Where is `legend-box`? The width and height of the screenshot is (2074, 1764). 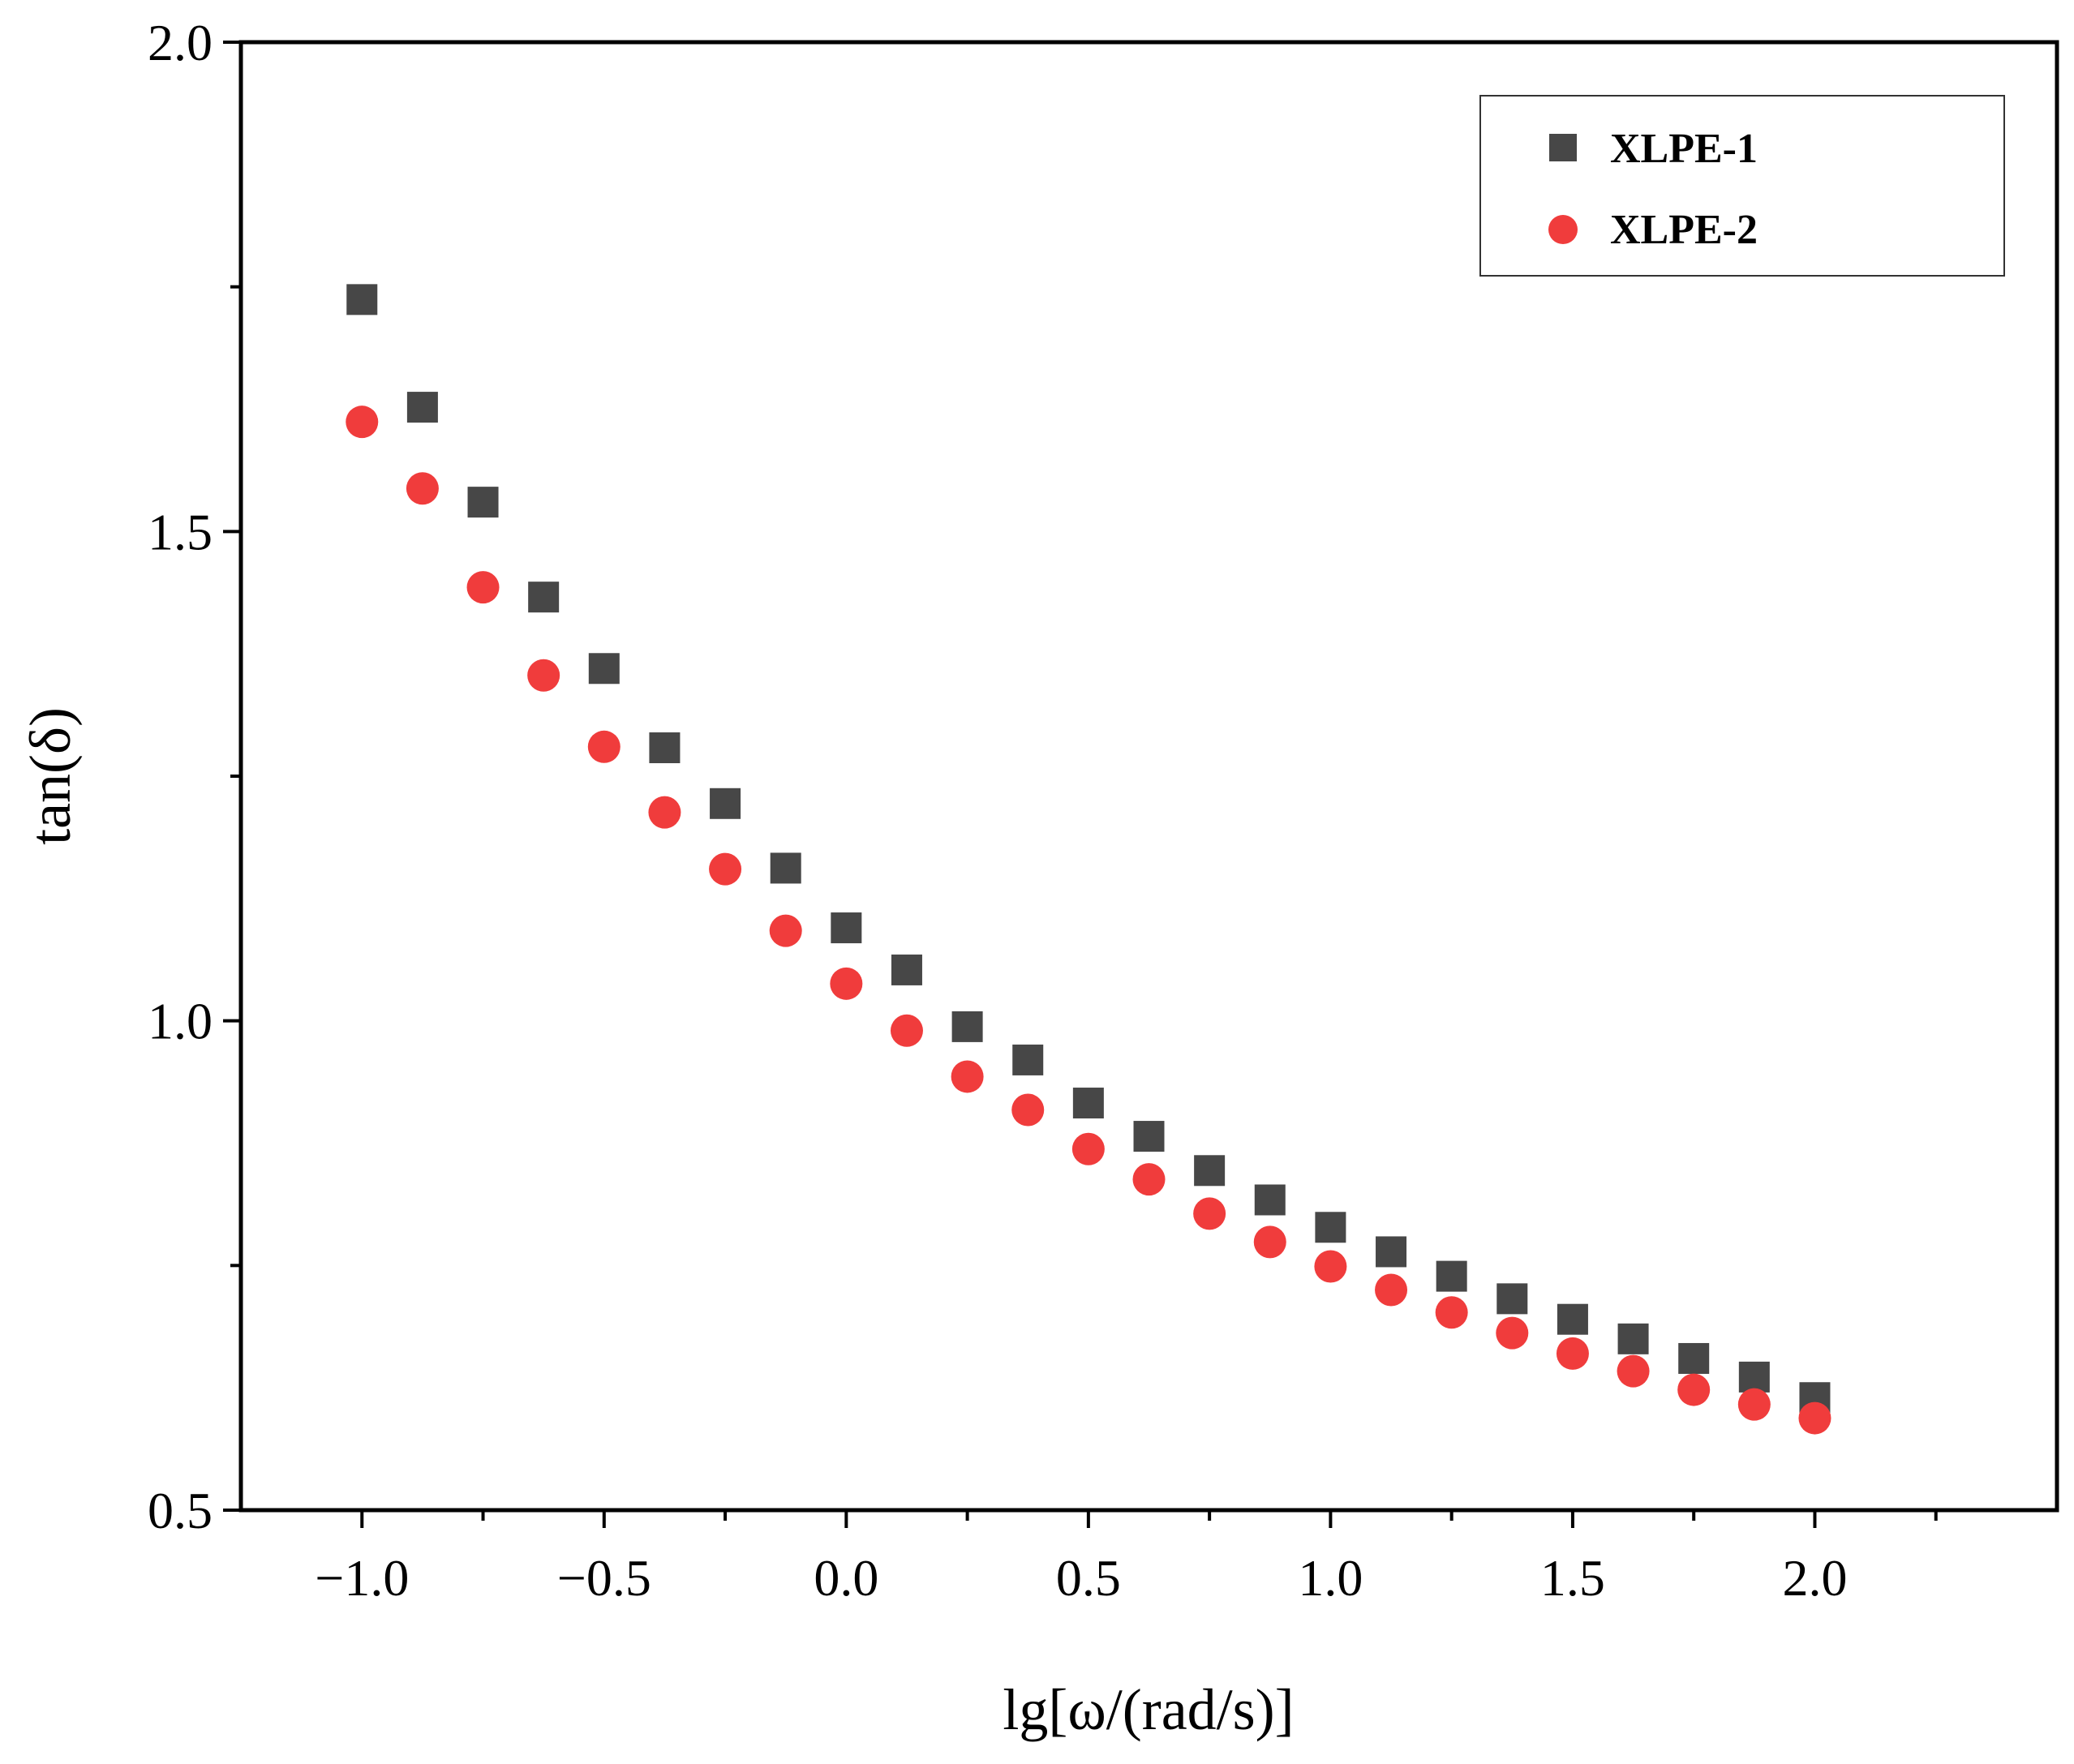 legend-box is located at coordinates (1742, 186).